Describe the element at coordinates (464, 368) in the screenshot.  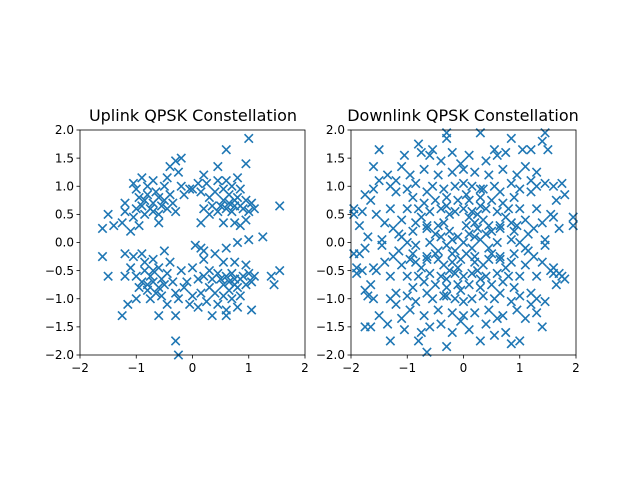
I see `downlink-xtick-label: 0` at that location.